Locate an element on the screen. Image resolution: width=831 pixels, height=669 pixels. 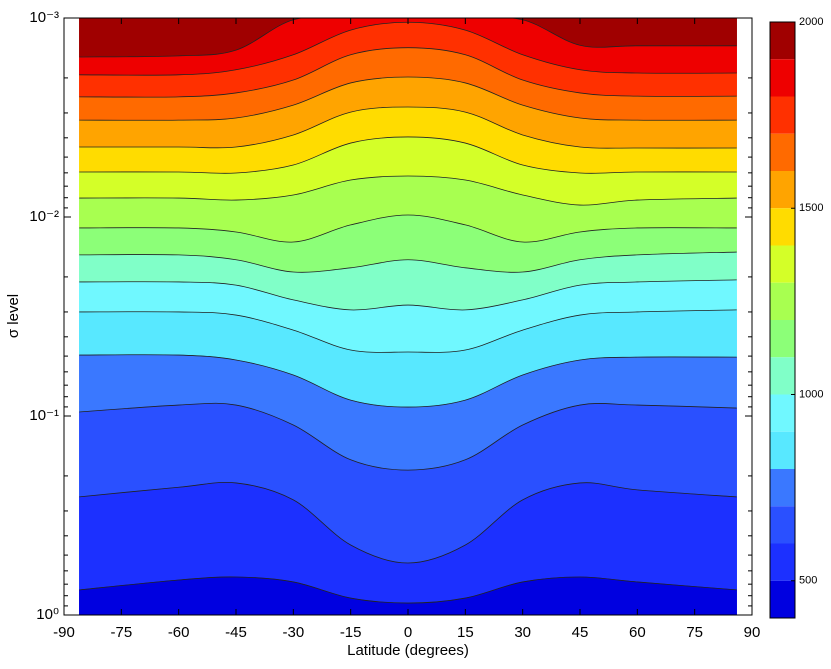
x-tick-label: 15 is located at coordinates (465, 632).